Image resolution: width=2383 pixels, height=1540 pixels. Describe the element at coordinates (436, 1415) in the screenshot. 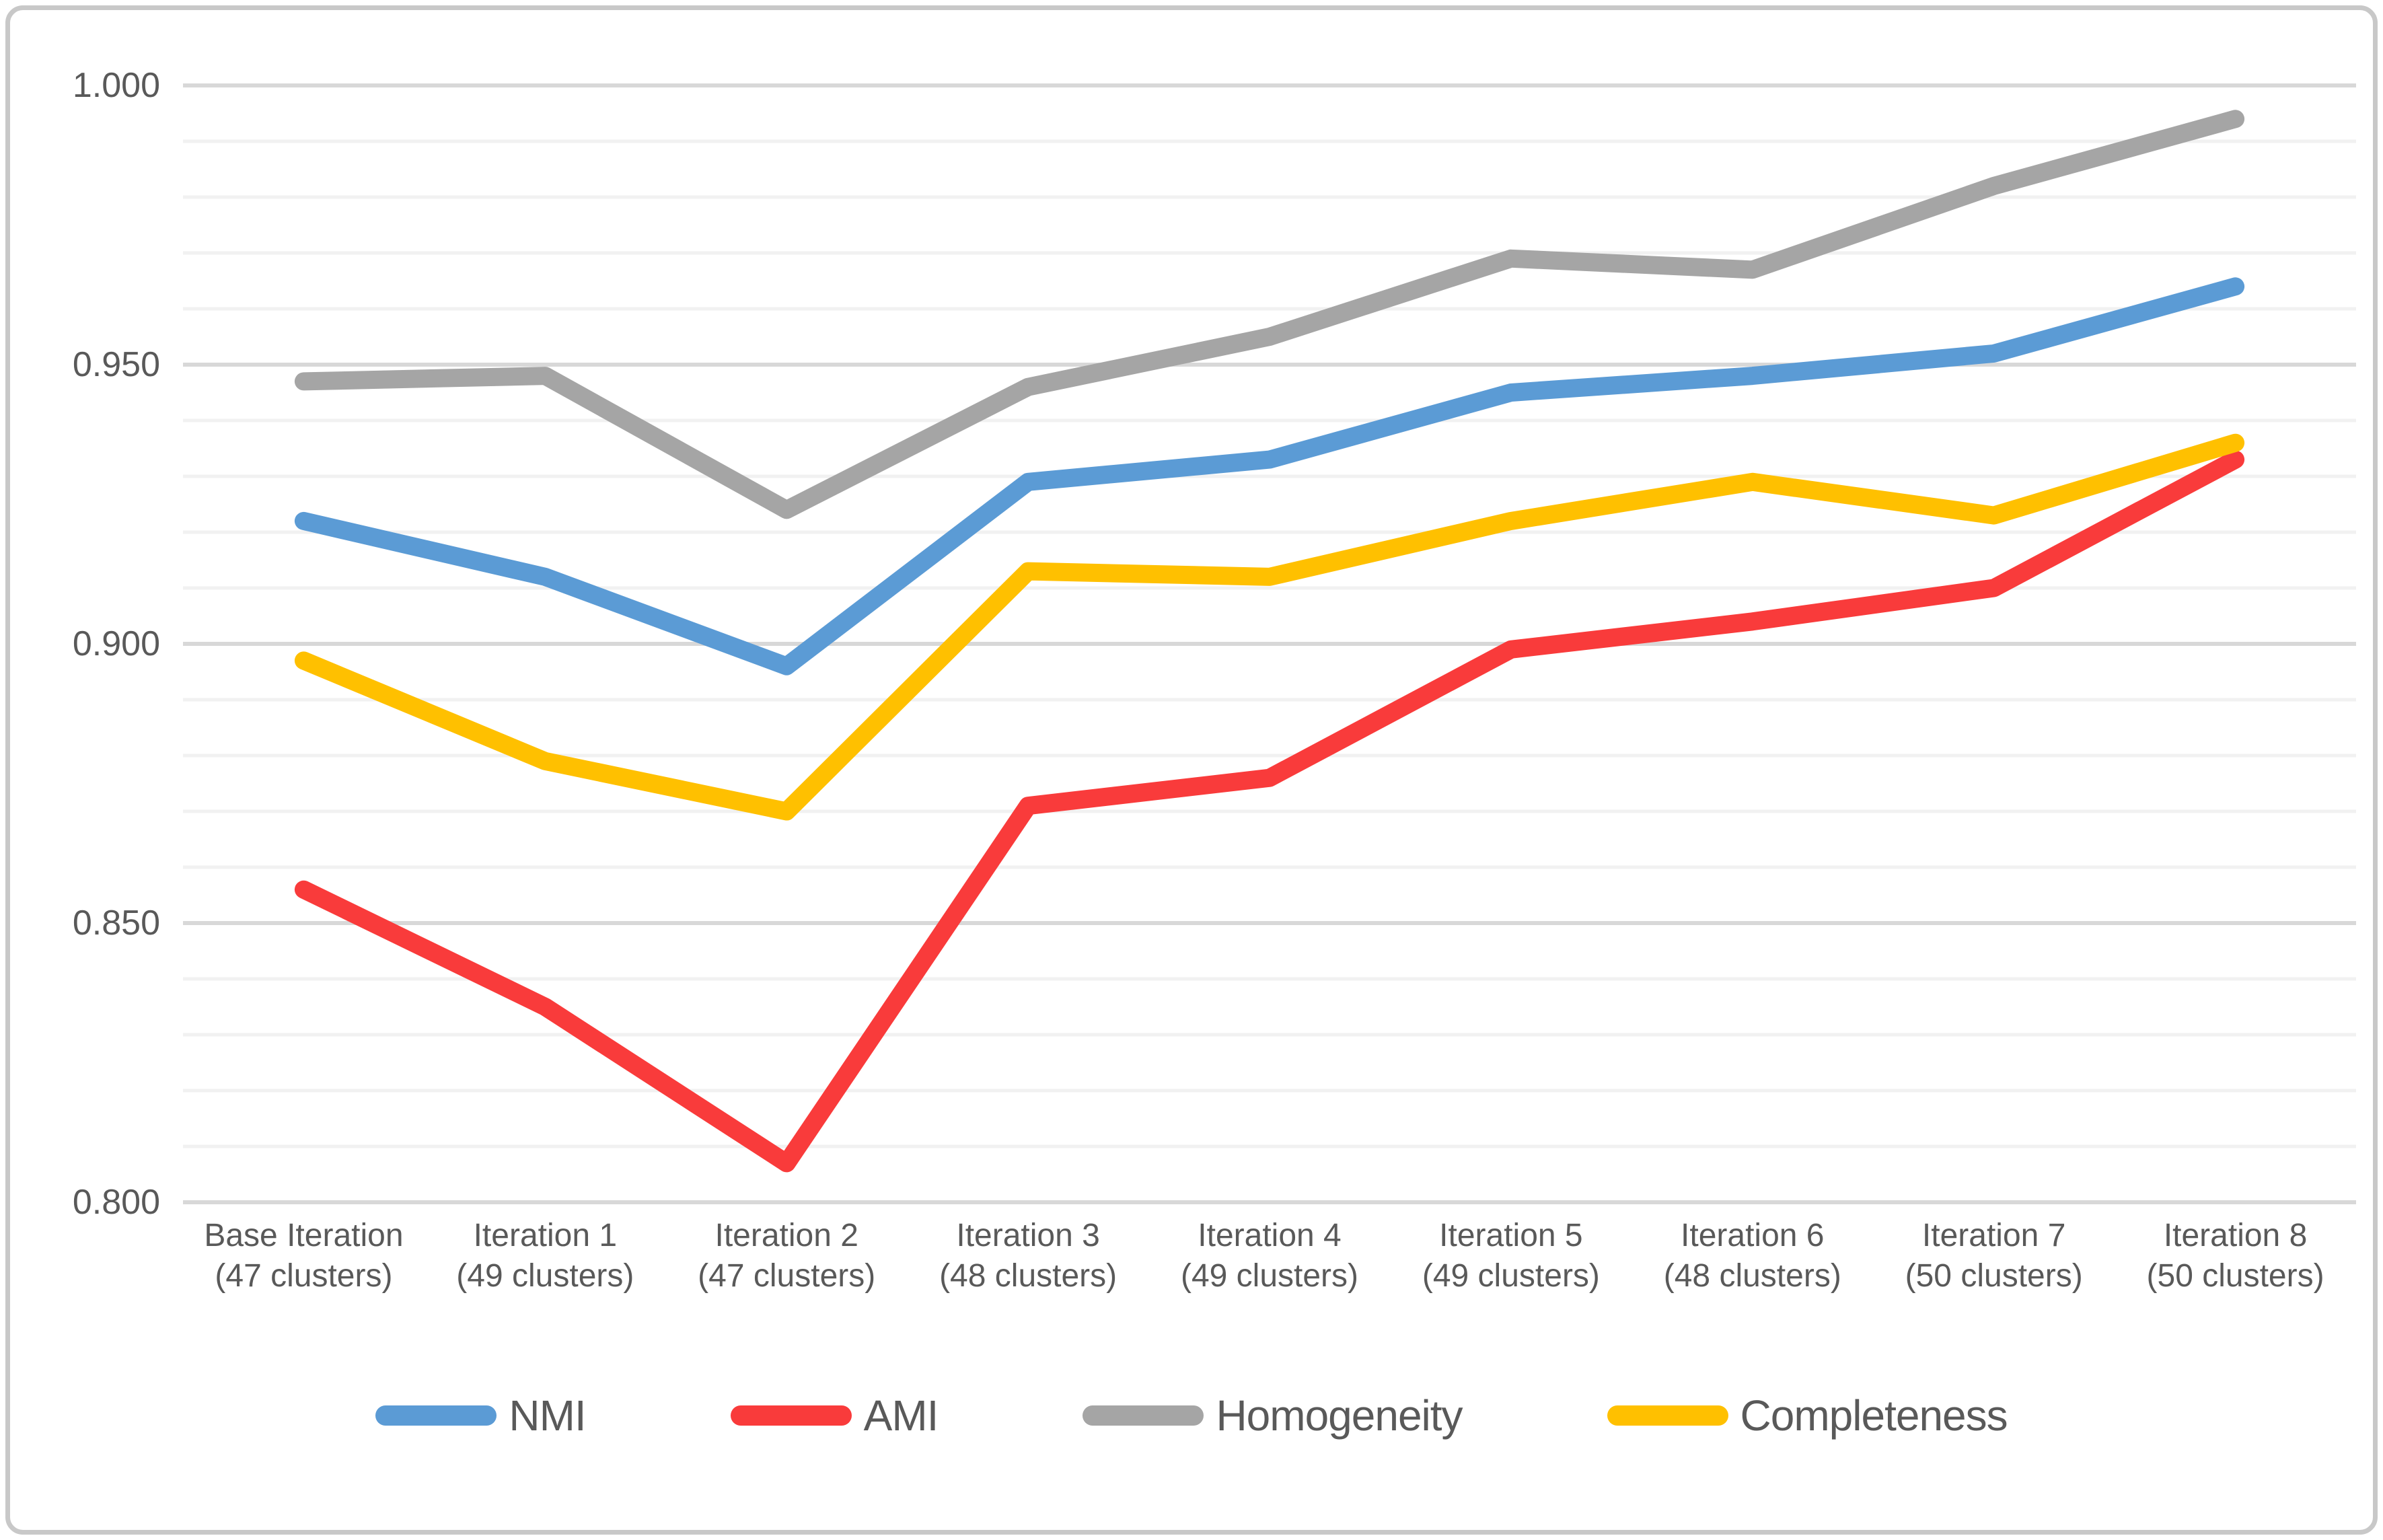

I see `legend-swatch-nmi` at that location.